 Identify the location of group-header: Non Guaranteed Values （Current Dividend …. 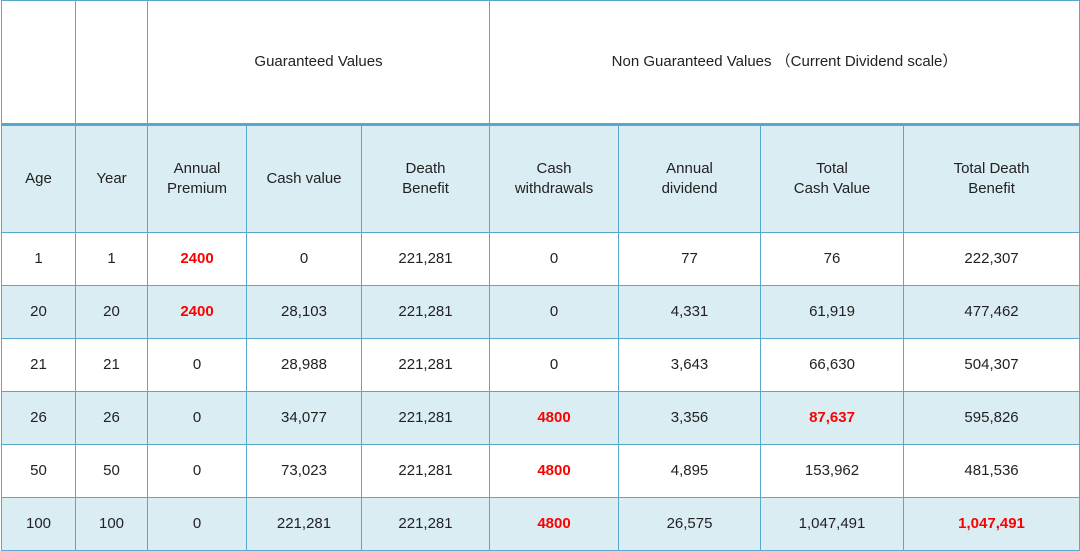
(784, 63).